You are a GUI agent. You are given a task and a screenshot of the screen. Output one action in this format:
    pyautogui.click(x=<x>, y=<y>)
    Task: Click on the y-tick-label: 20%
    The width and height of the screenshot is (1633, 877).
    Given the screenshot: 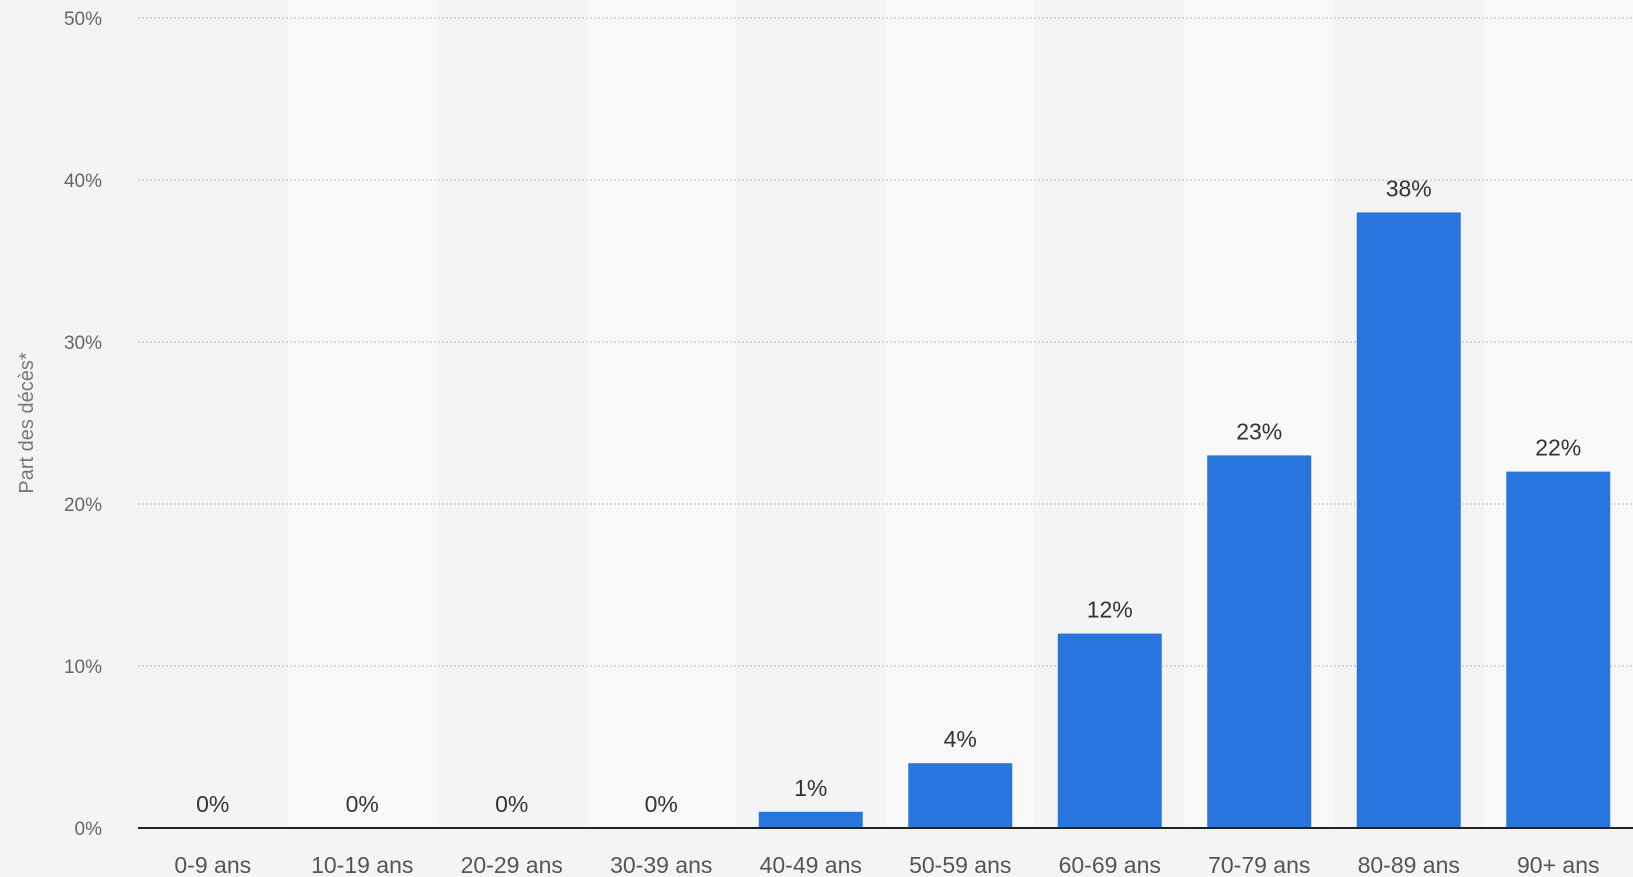 What is the action you would take?
    pyautogui.click(x=83, y=505)
    